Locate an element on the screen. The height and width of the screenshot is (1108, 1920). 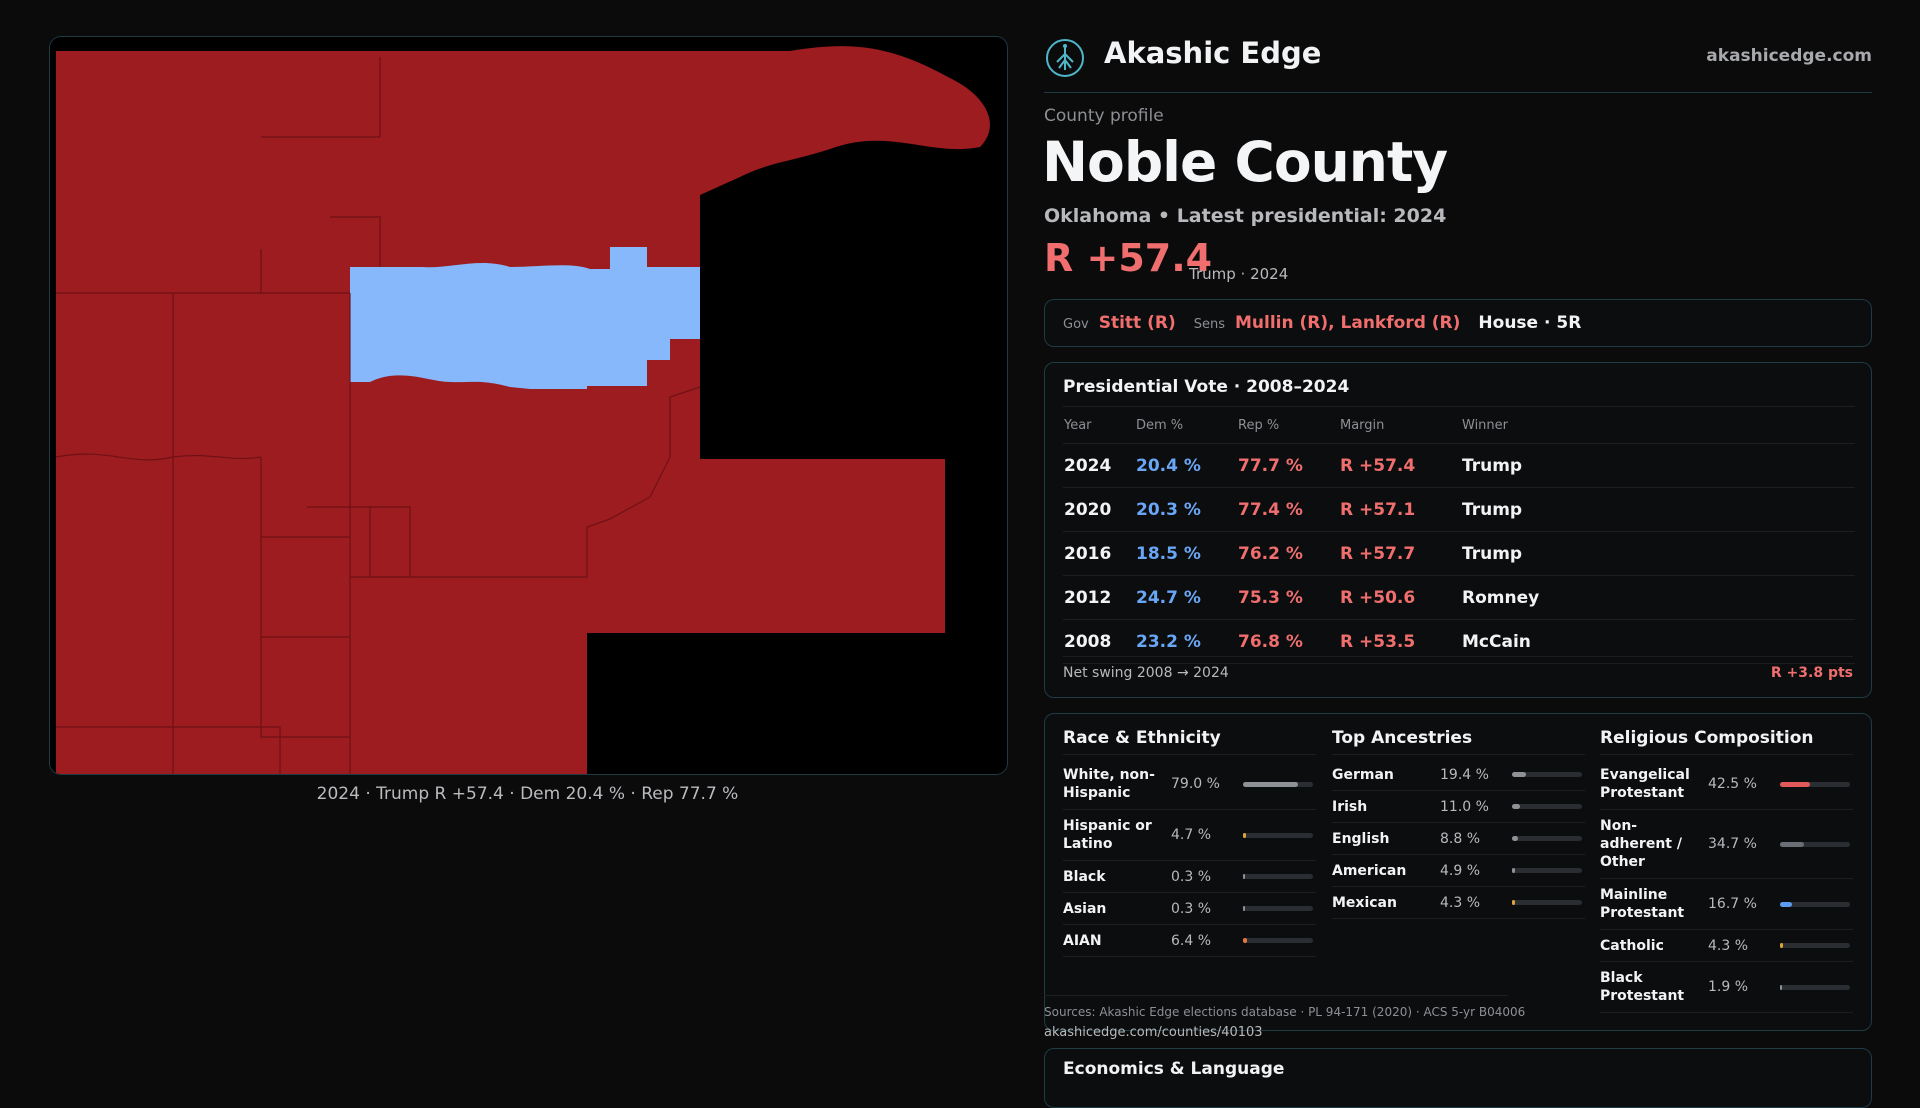
brand-url-link: akashicedge.com is located at coordinates (1789, 56).